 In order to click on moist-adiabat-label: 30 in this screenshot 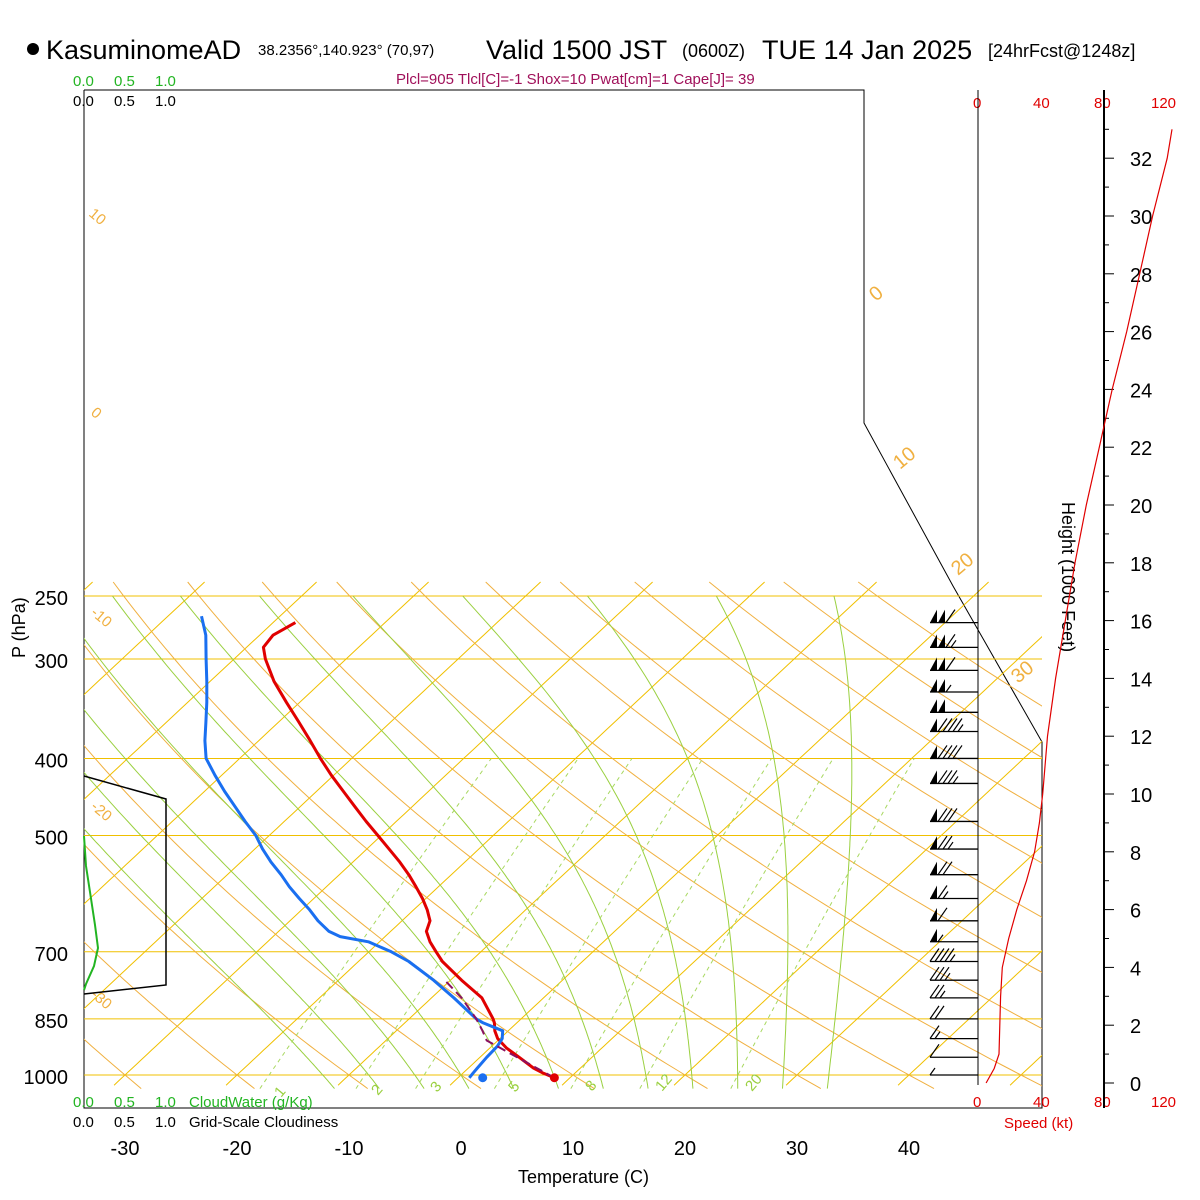, I will do `click(1022, 672)`.